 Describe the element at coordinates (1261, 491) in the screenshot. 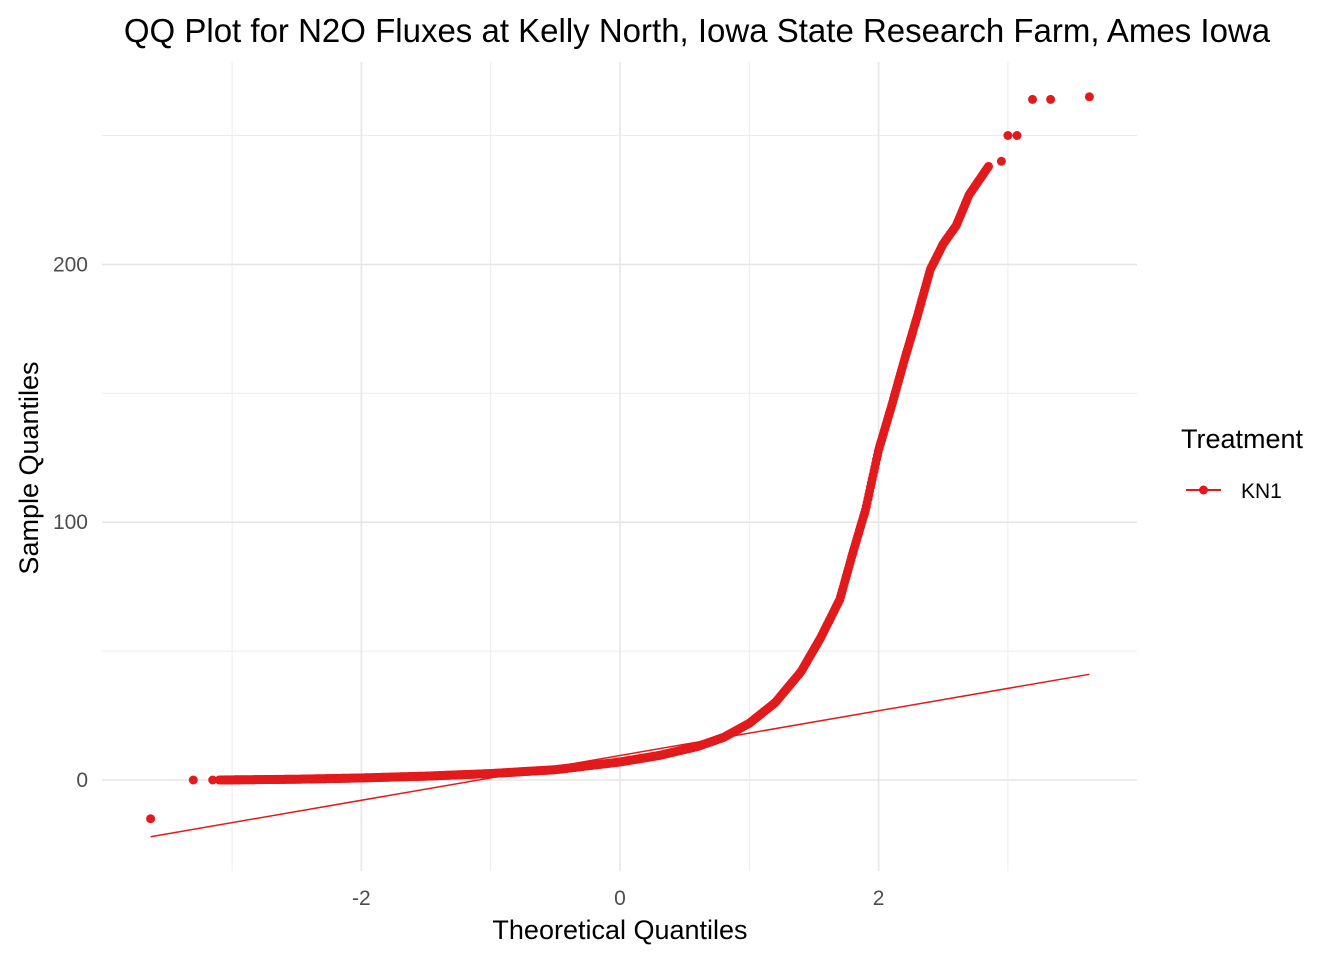

I see `legend-label-kn1: KN1` at that location.